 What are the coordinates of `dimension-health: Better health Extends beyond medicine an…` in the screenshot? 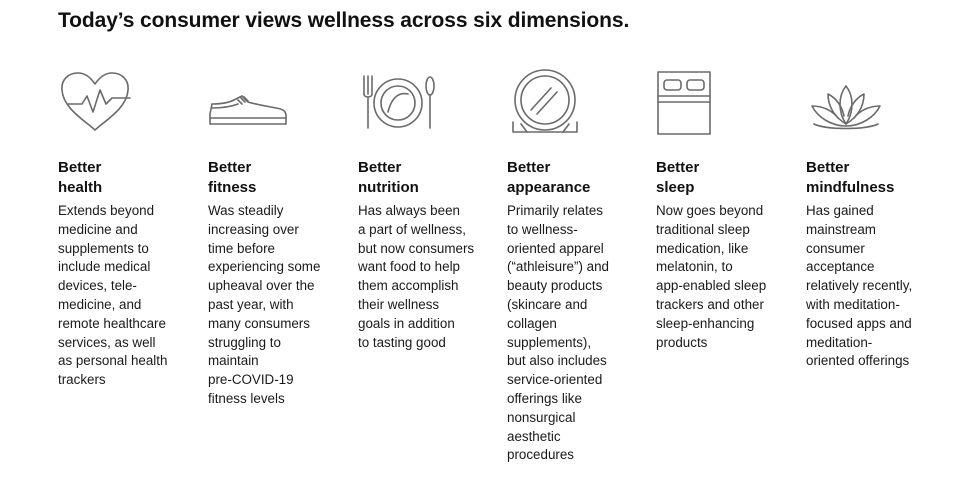 It's located at (132, 228).